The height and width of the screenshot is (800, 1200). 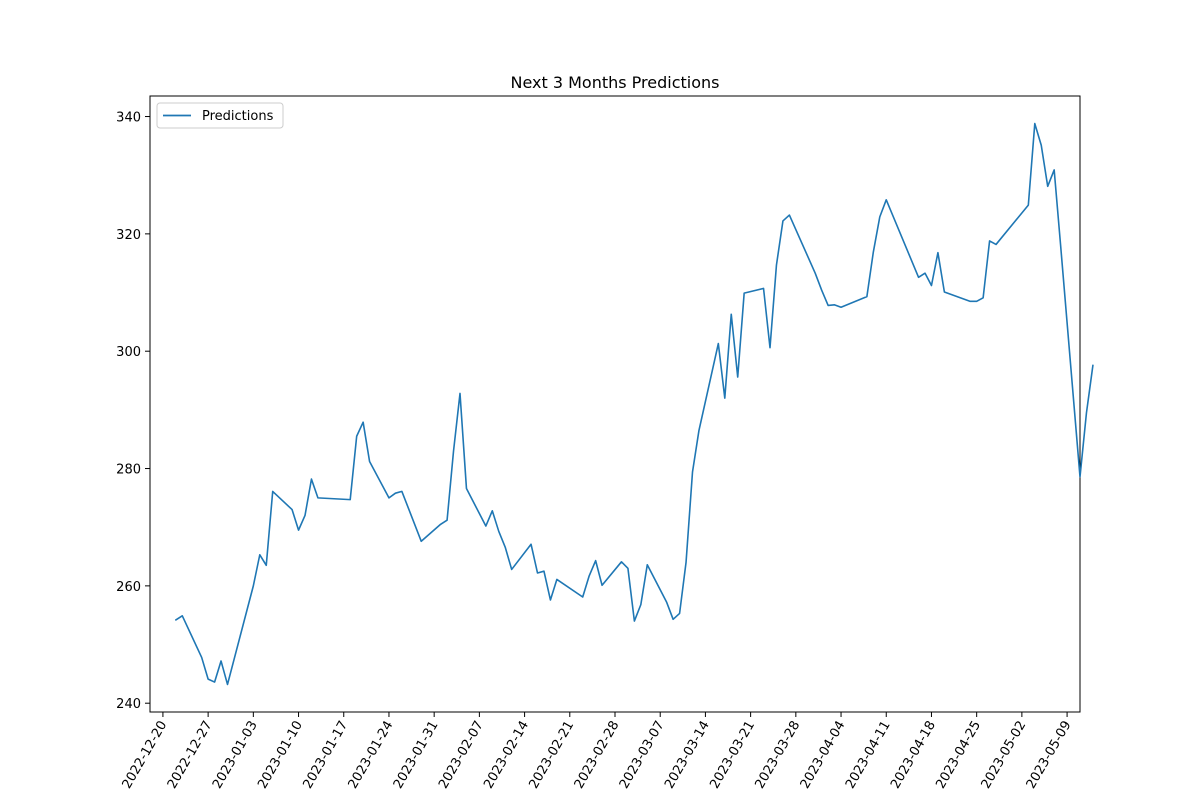 What do you see at coordinates (506, 755) in the screenshot?
I see `x-tick-label: 2023-02-14` at bounding box center [506, 755].